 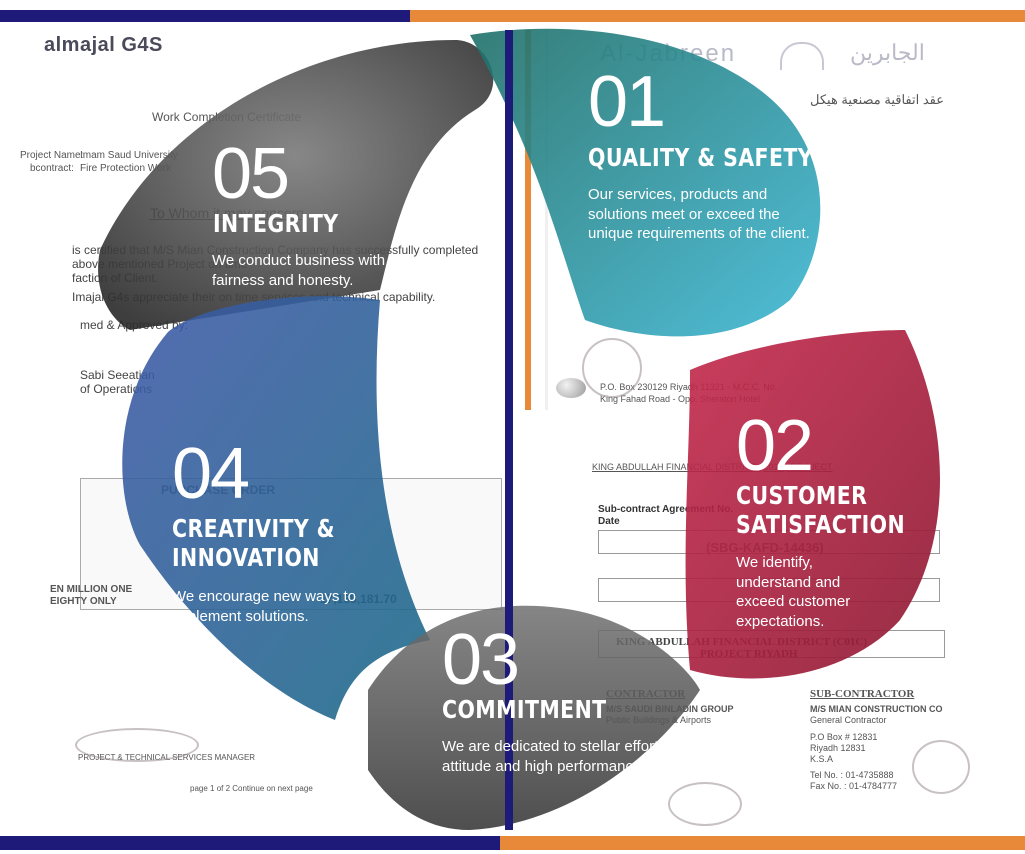 I want to click on top-bar-accent, so click(x=717, y=16).